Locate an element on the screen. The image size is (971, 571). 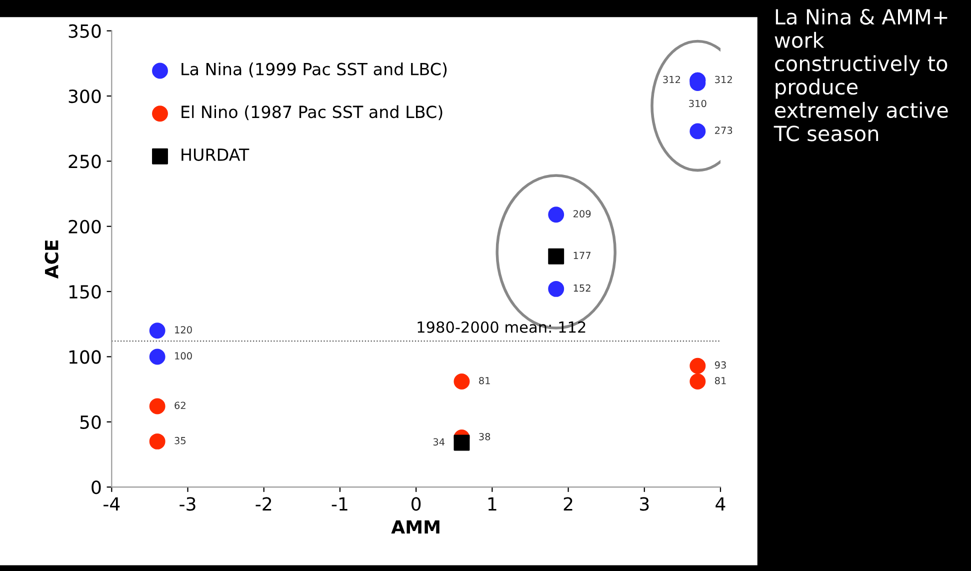
data-label: 177 is located at coordinates (582, 256).